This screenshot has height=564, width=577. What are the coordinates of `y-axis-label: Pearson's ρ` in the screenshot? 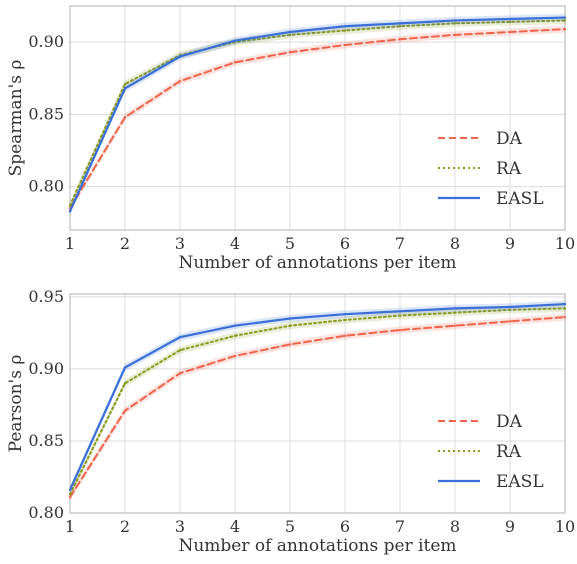 It's located at (16, 404).